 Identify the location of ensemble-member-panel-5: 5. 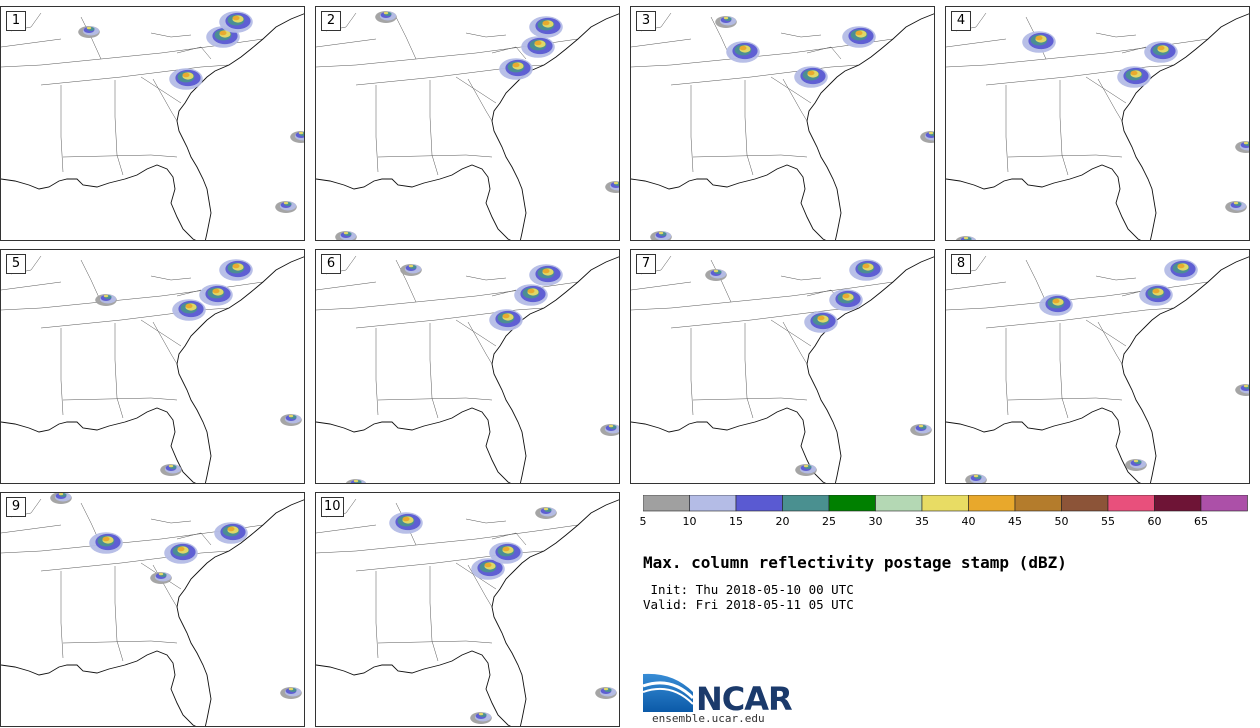
(152, 366).